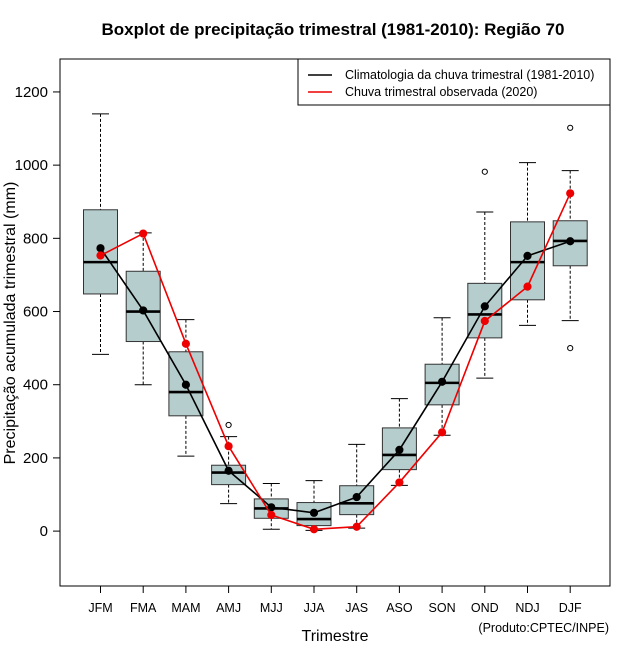  Describe the element at coordinates (35, 458) in the screenshot. I see `y-tick-label: 200` at that location.